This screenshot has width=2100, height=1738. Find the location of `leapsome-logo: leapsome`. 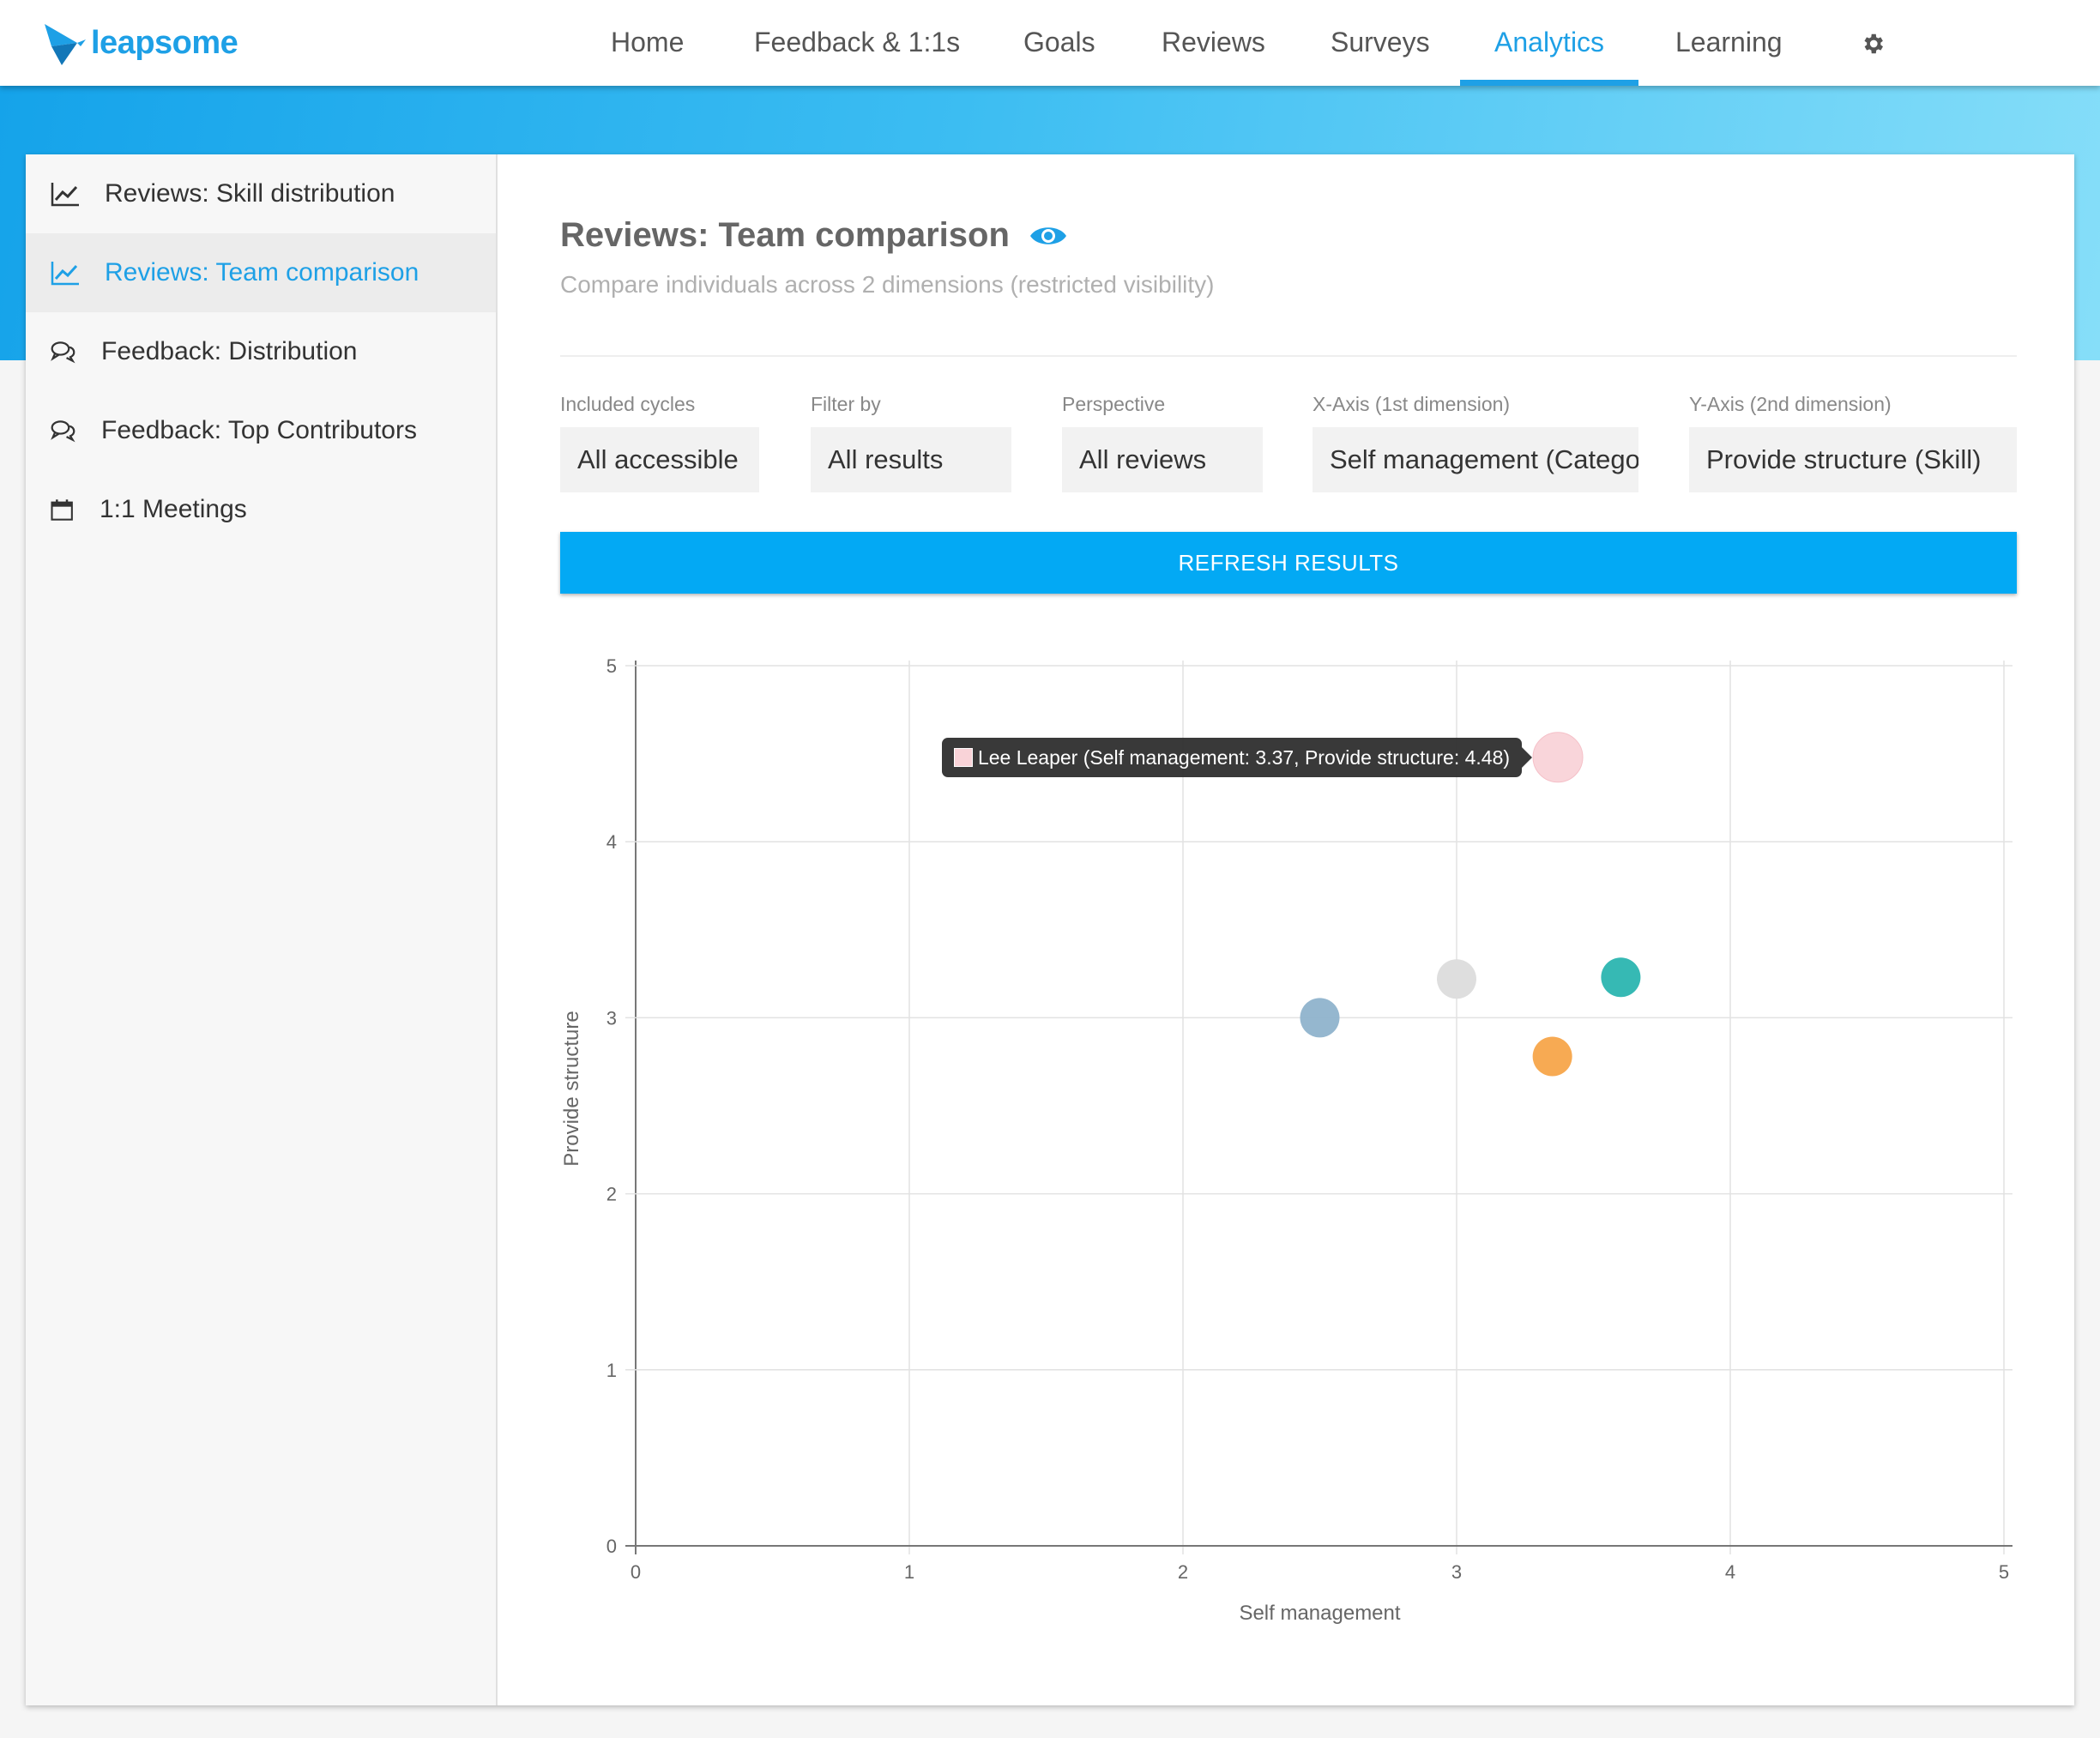

leapsome-logo: leapsome is located at coordinates (140, 43).